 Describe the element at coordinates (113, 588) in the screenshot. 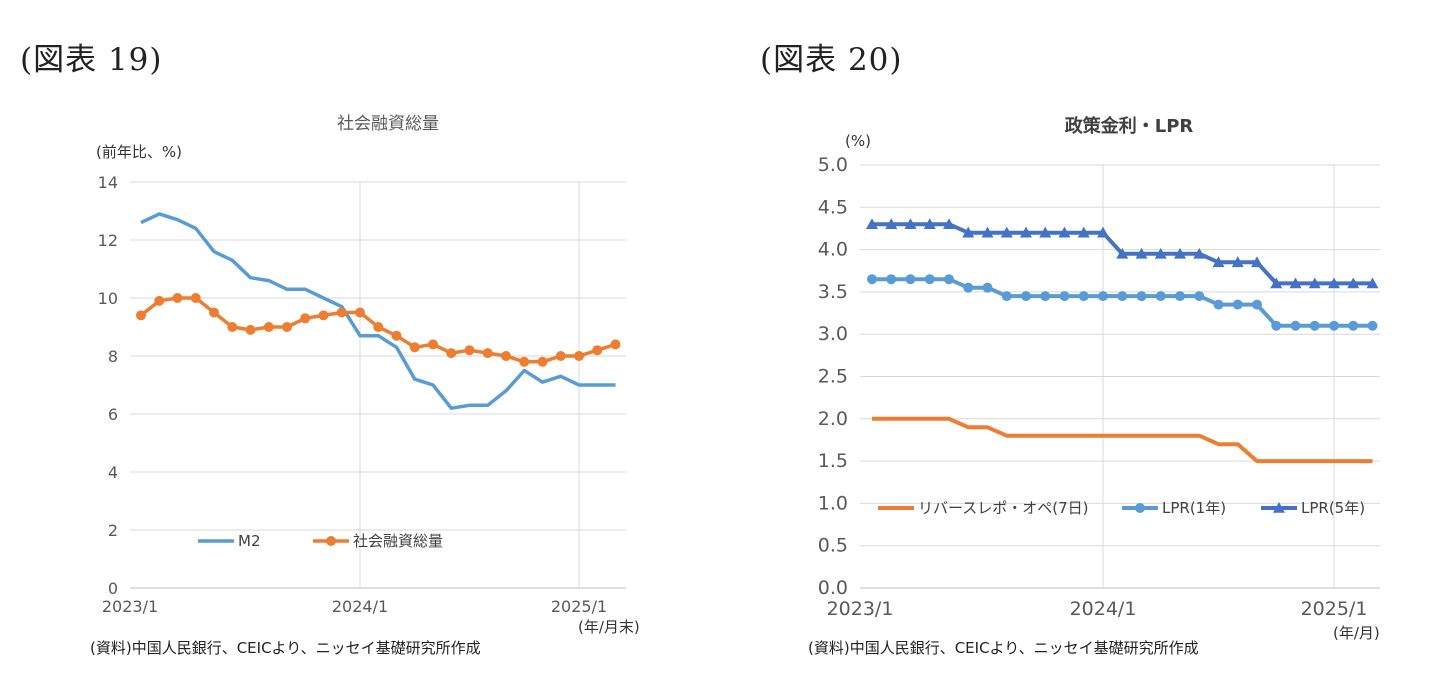

I see `chart19-y-tick-label: 0` at that location.